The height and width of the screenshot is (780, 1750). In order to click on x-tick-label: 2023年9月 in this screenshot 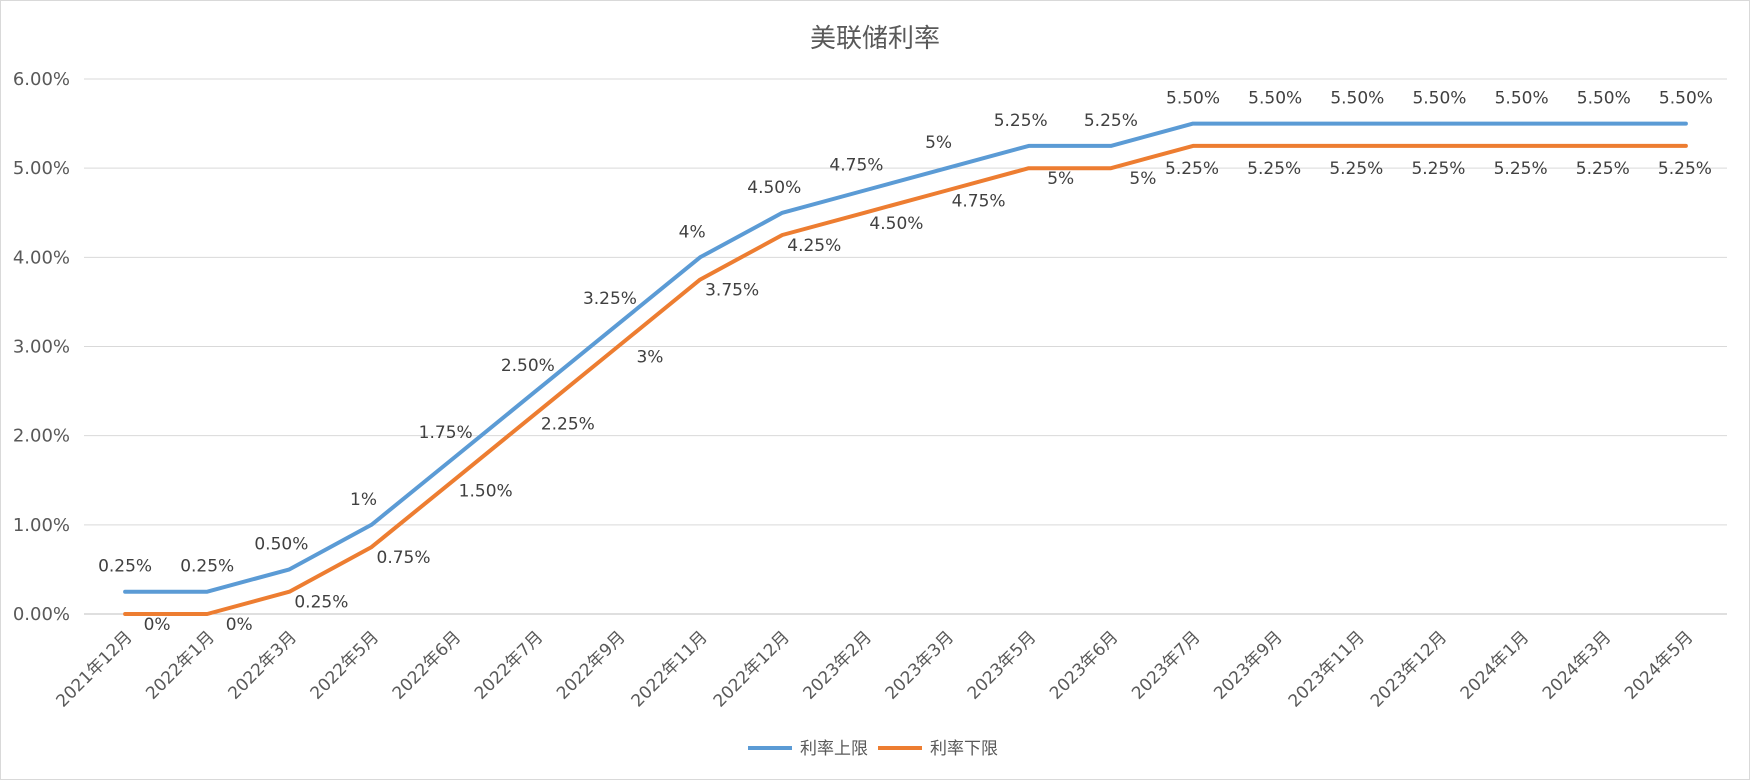, I will do `click(1248, 665)`.